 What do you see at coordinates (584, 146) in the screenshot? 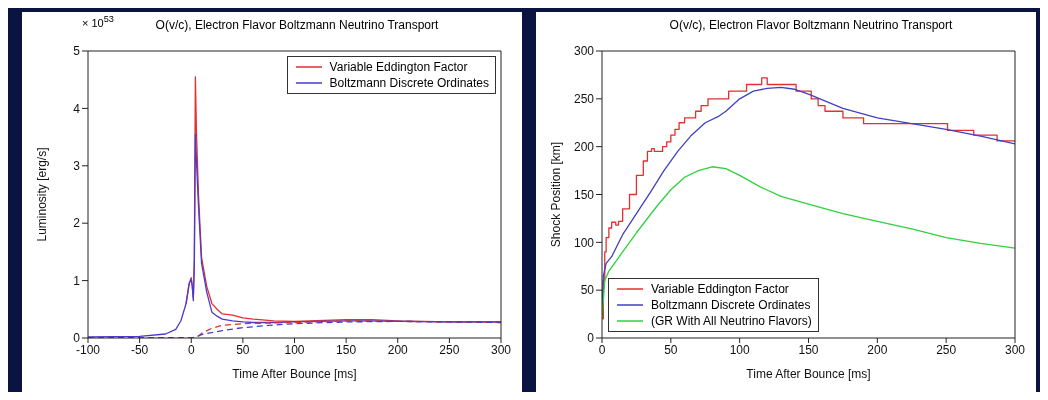
I see `y-tick-label: 200` at bounding box center [584, 146].